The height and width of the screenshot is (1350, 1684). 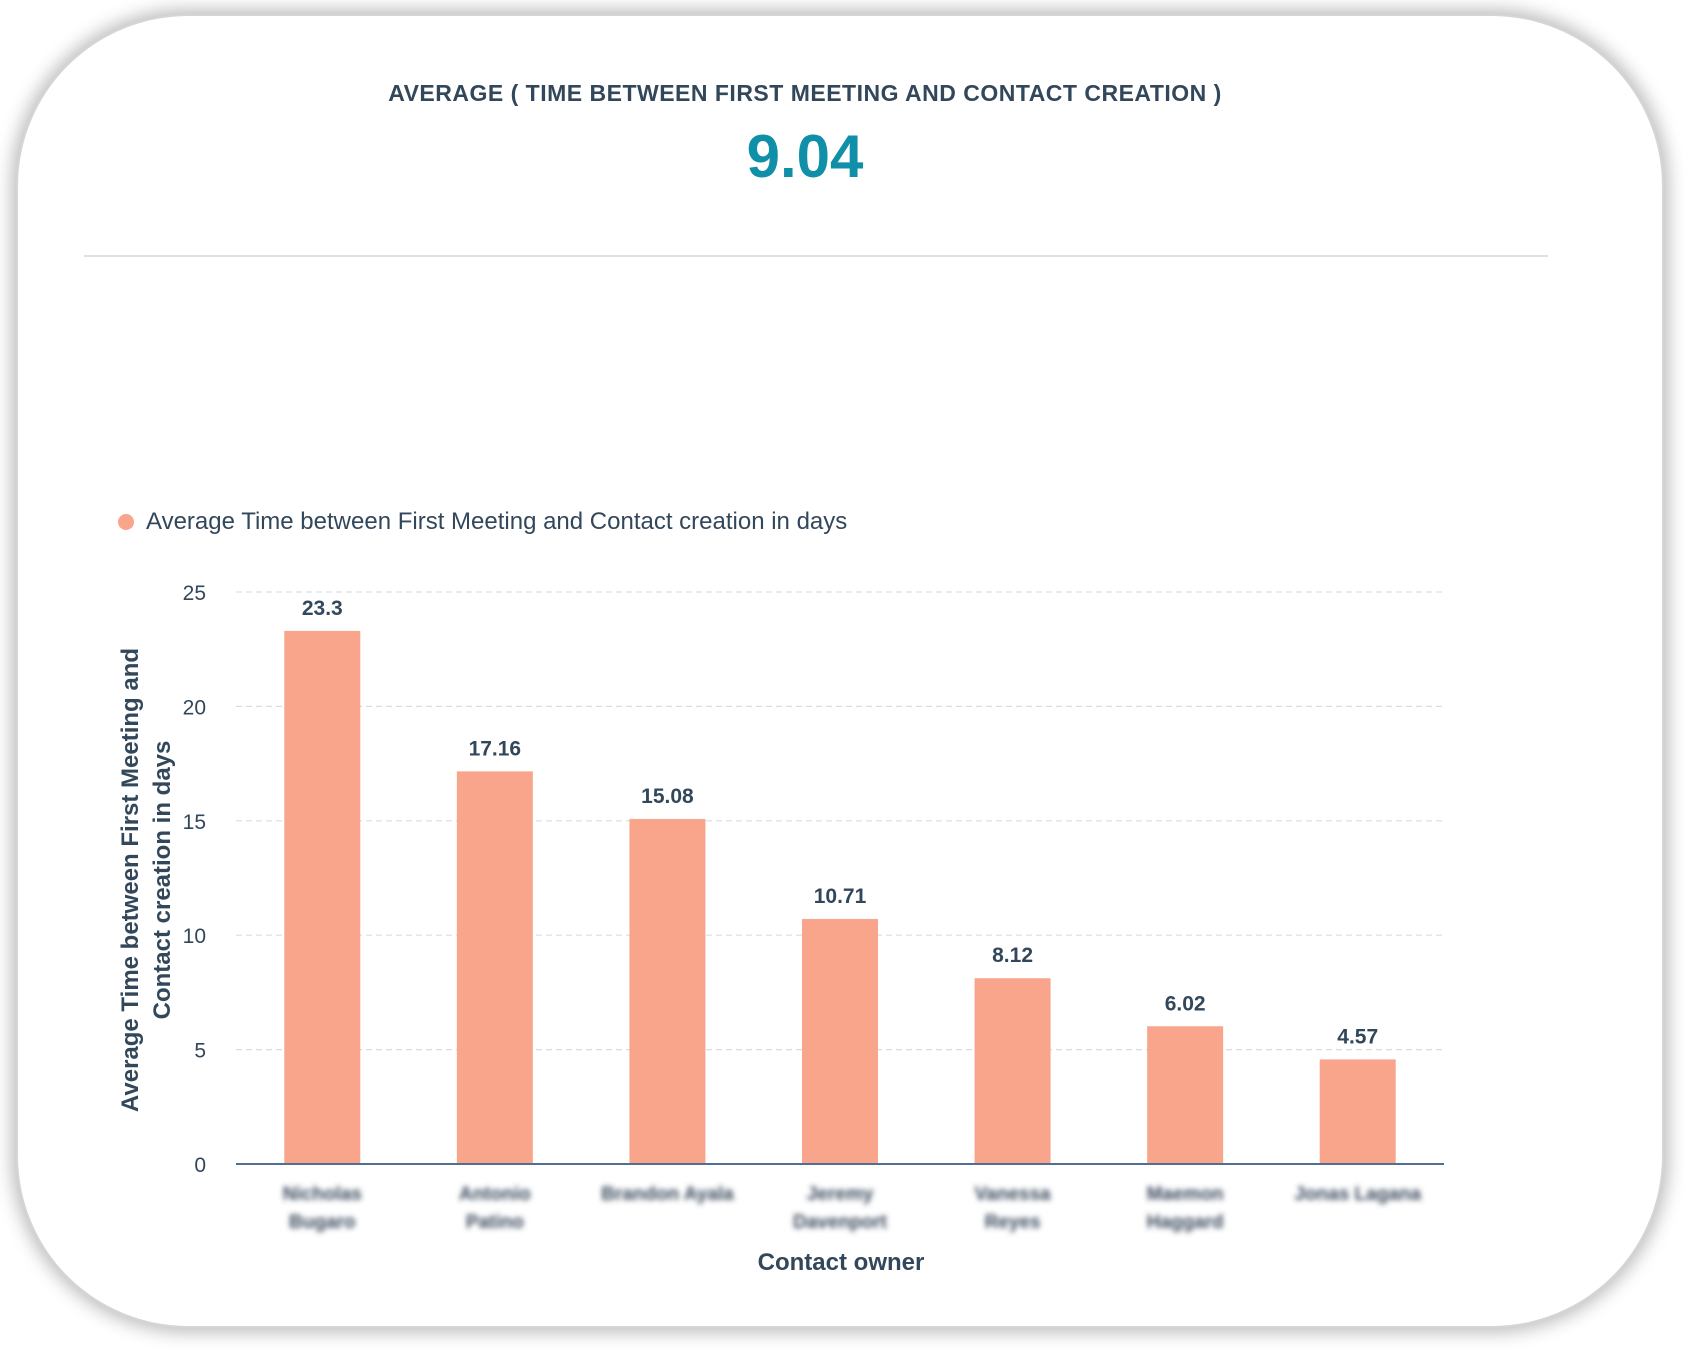 What do you see at coordinates (194, 822) in the screenshot?
I see `y-tick-label: 15` at bounding box center [194, 822].